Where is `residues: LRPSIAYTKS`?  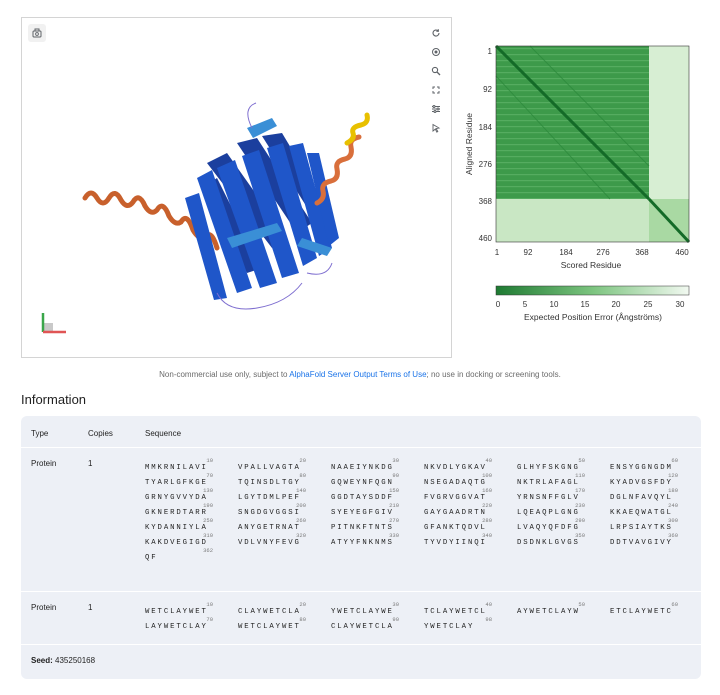
residues: LRPSIAYTKS is located at coordinates (641, 528).